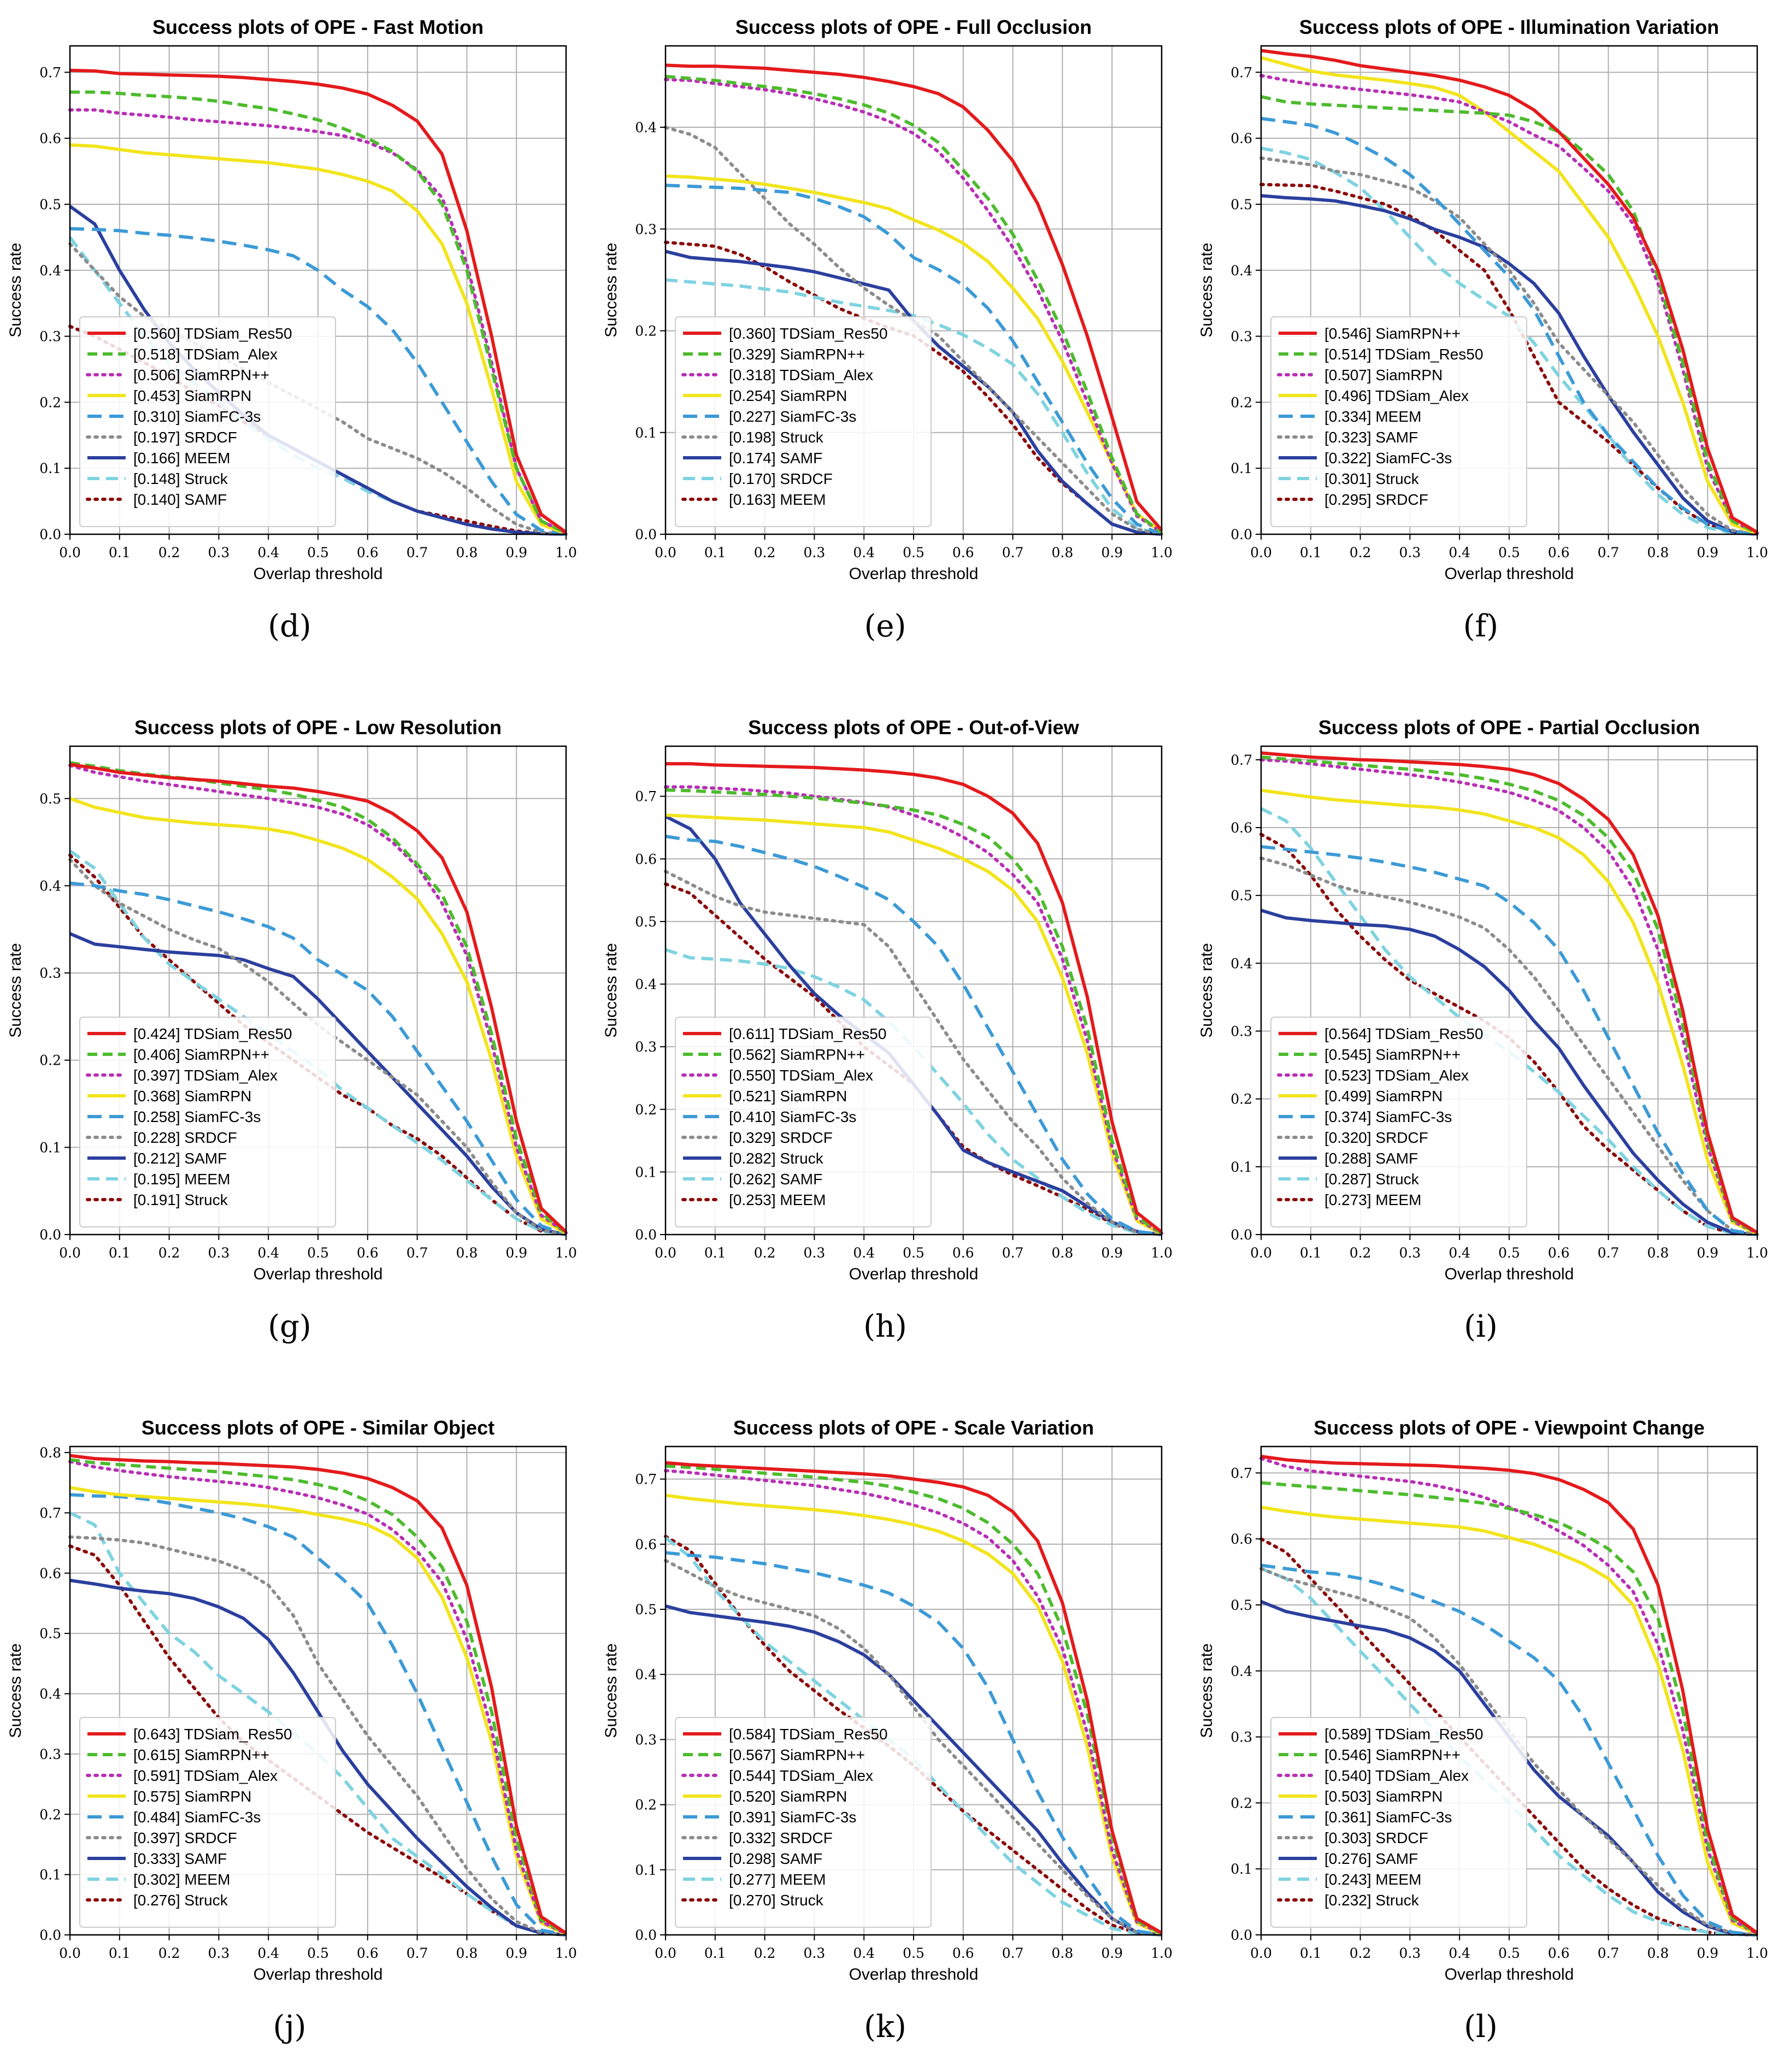  I want to click on legend-entry: [0.550] TDSiam_Alex, so click(801, 1076).